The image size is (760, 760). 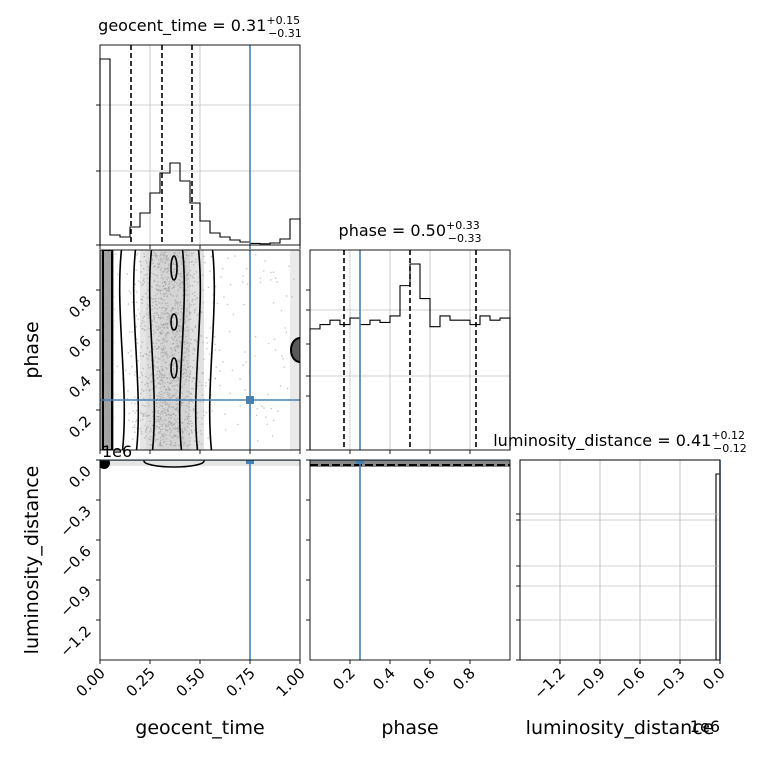 I want to click on tick-label-phase: 0.4, so click(x=384, y=679).